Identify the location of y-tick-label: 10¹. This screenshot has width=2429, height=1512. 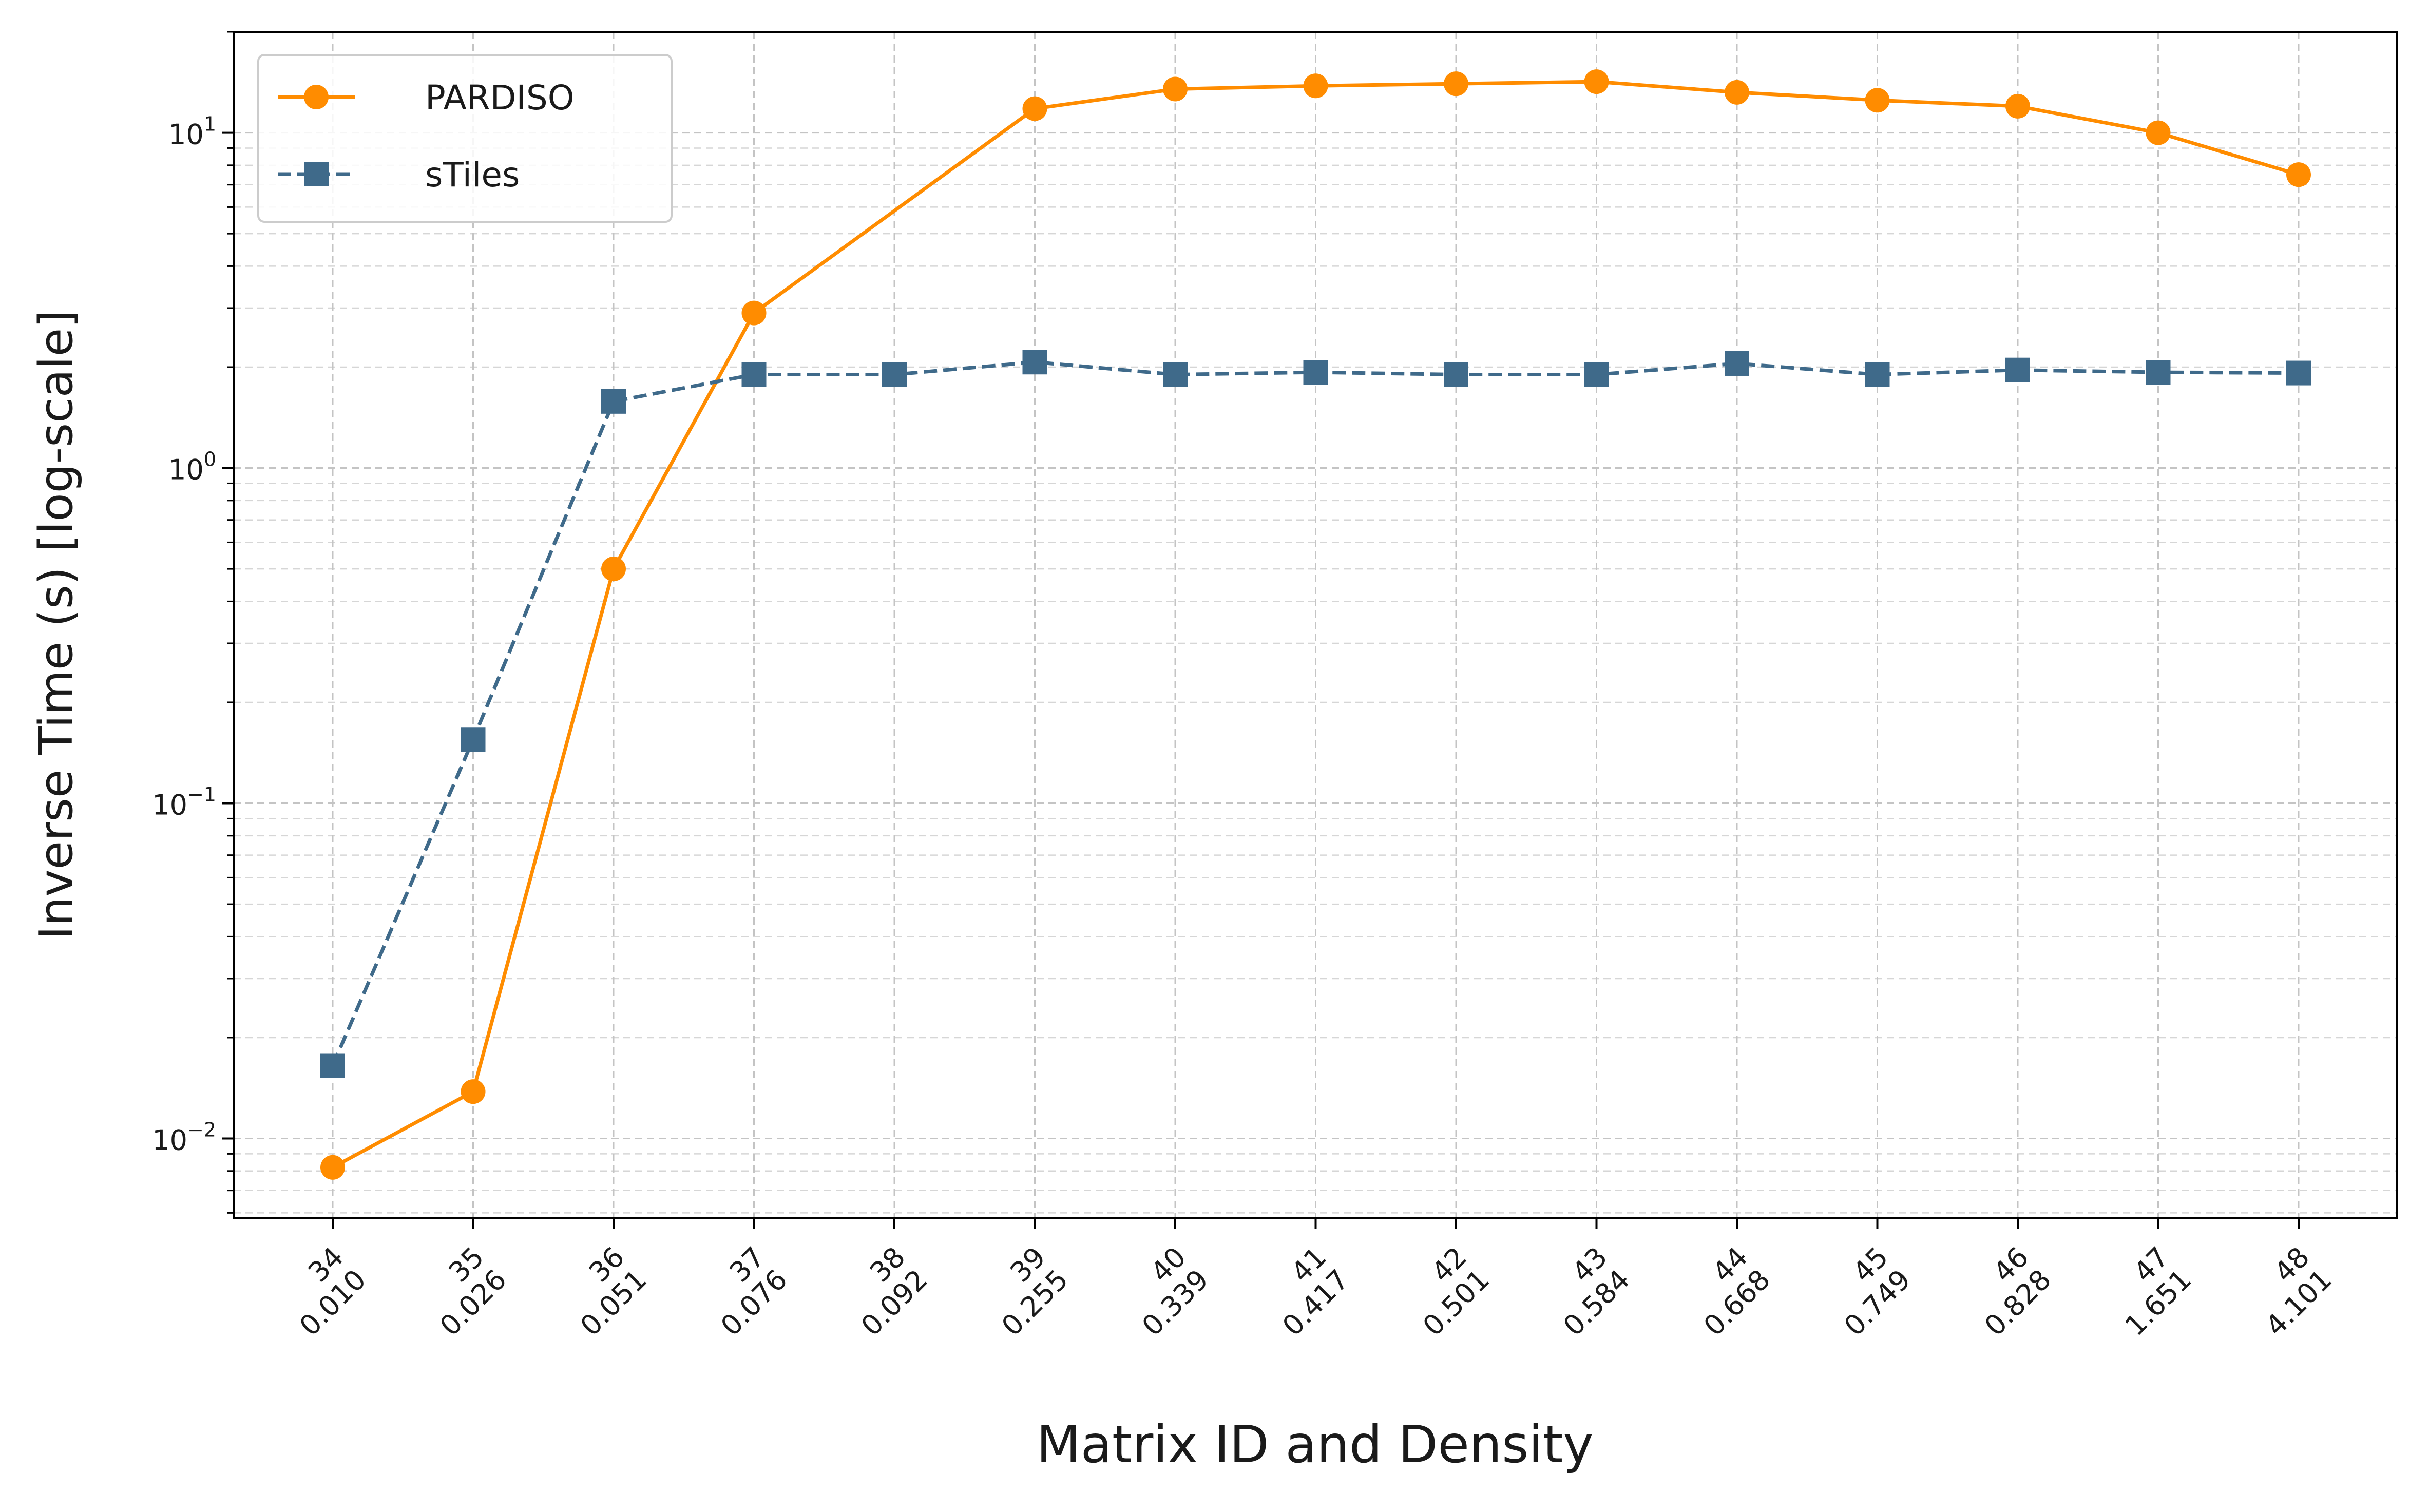
(192, 132).